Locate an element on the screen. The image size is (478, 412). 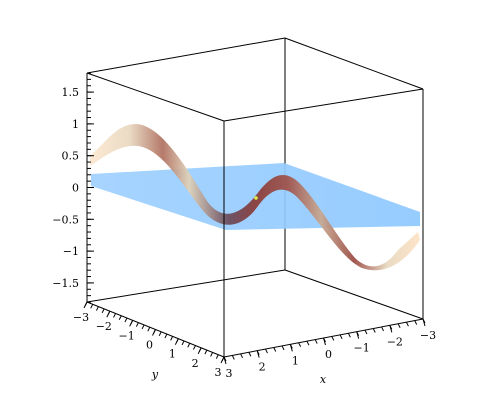
y-axis-label: y is located at coordinates (155, 374).